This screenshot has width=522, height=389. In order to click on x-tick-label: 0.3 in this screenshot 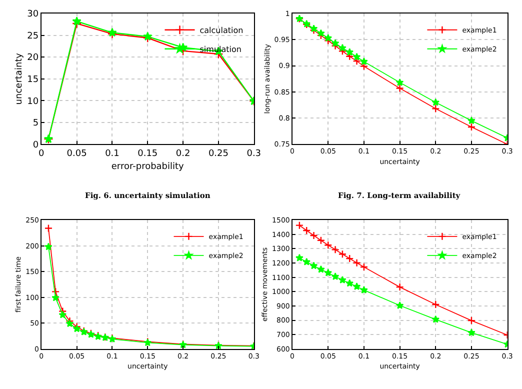, I will do `click(254, 154)`.